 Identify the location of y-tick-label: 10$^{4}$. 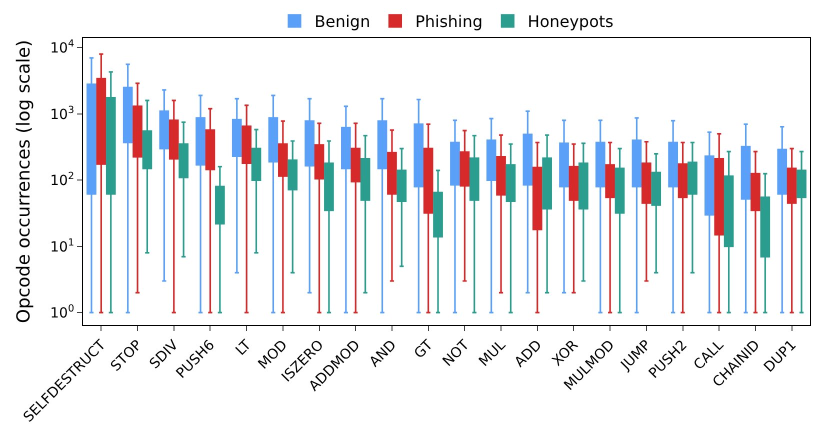
(62, 47).